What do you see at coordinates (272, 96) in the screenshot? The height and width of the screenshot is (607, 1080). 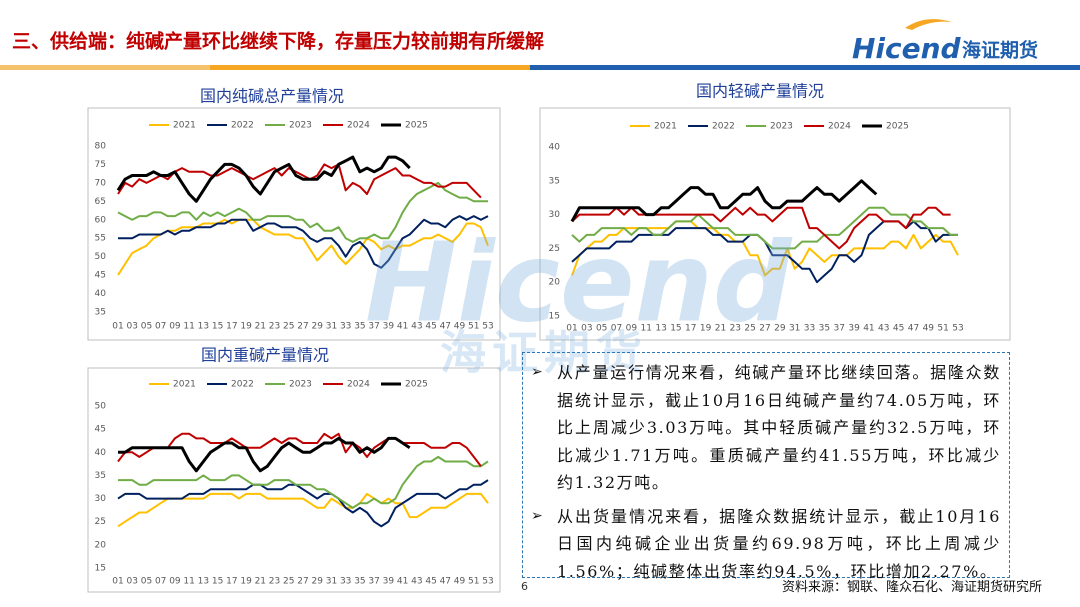 I see `chart-title: 国内纯碱总产量情况` at bounding box center [272, 96].